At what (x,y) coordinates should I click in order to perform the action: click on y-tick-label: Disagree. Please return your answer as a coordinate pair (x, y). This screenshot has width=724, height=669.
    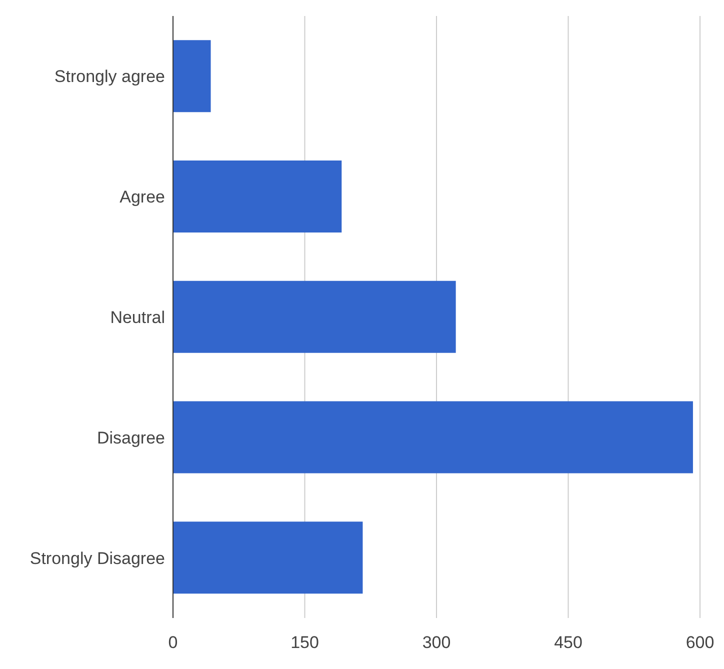
    Looking at the image, I should click on (130, 438).